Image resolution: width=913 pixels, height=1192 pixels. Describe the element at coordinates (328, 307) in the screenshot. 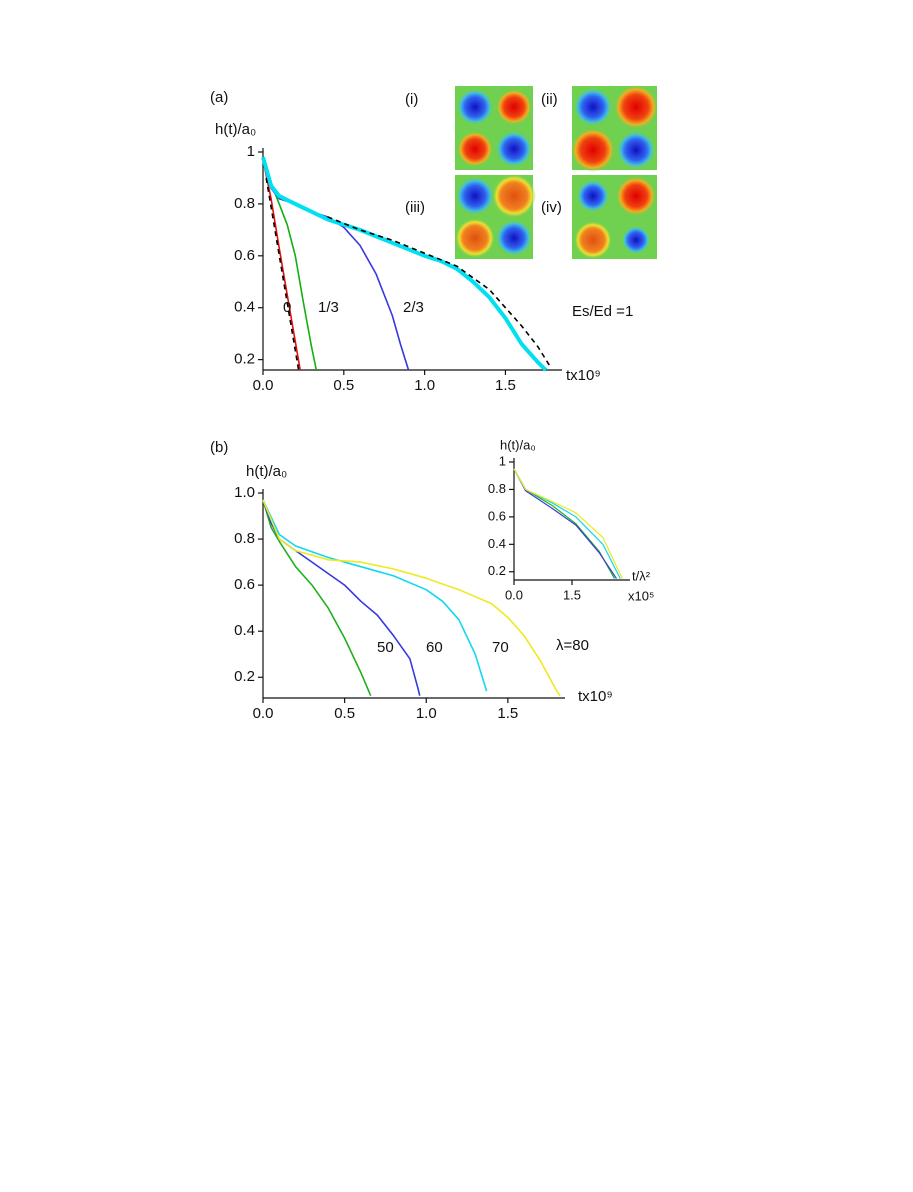

I see `series-label: 1/3` at that location.